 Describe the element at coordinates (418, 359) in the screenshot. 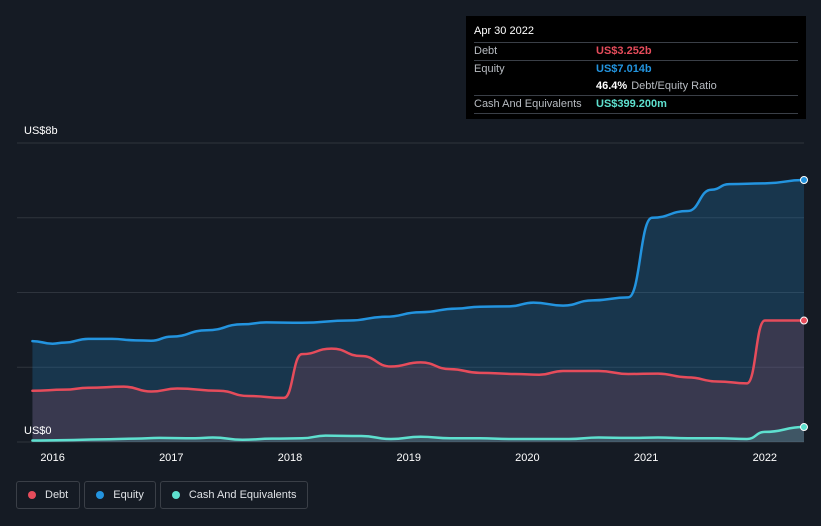

I see `debt-line` at that location.